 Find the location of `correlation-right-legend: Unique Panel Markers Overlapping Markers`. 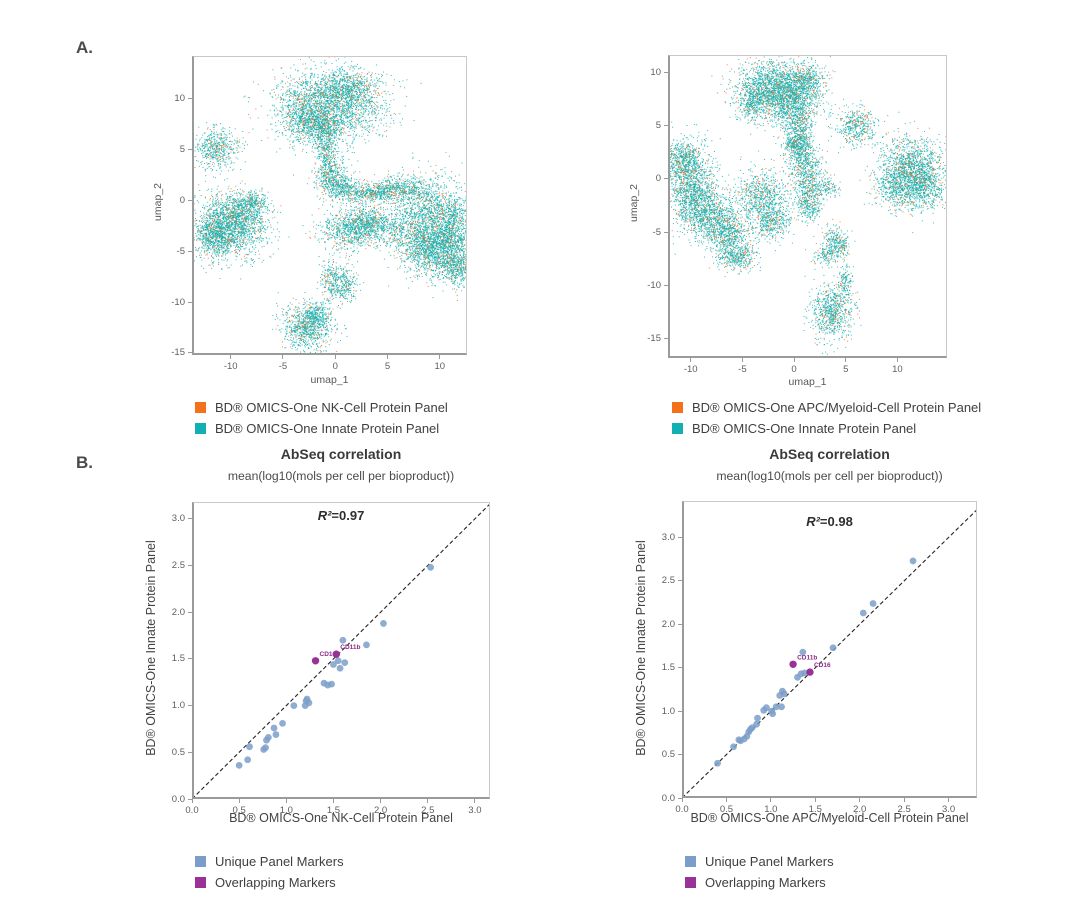

correlation-right-legend: Unique Panel Markers Overlapping Markers is located at coordinates (759, 872).